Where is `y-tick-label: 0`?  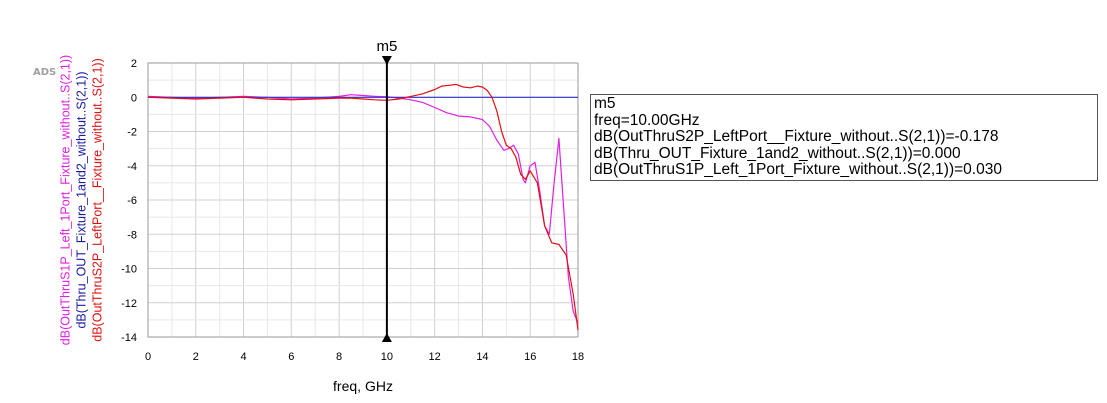
y-tick-label: 0 is located at coordinates (134, 98).